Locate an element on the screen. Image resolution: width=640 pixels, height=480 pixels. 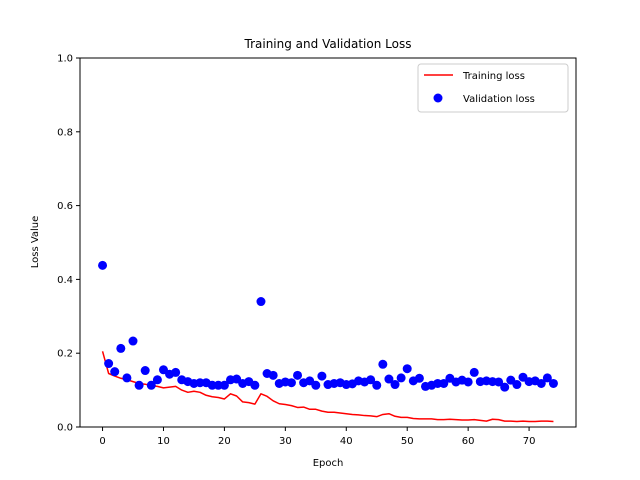
x-tick-label: 60 is located at coordinates (468, 441).